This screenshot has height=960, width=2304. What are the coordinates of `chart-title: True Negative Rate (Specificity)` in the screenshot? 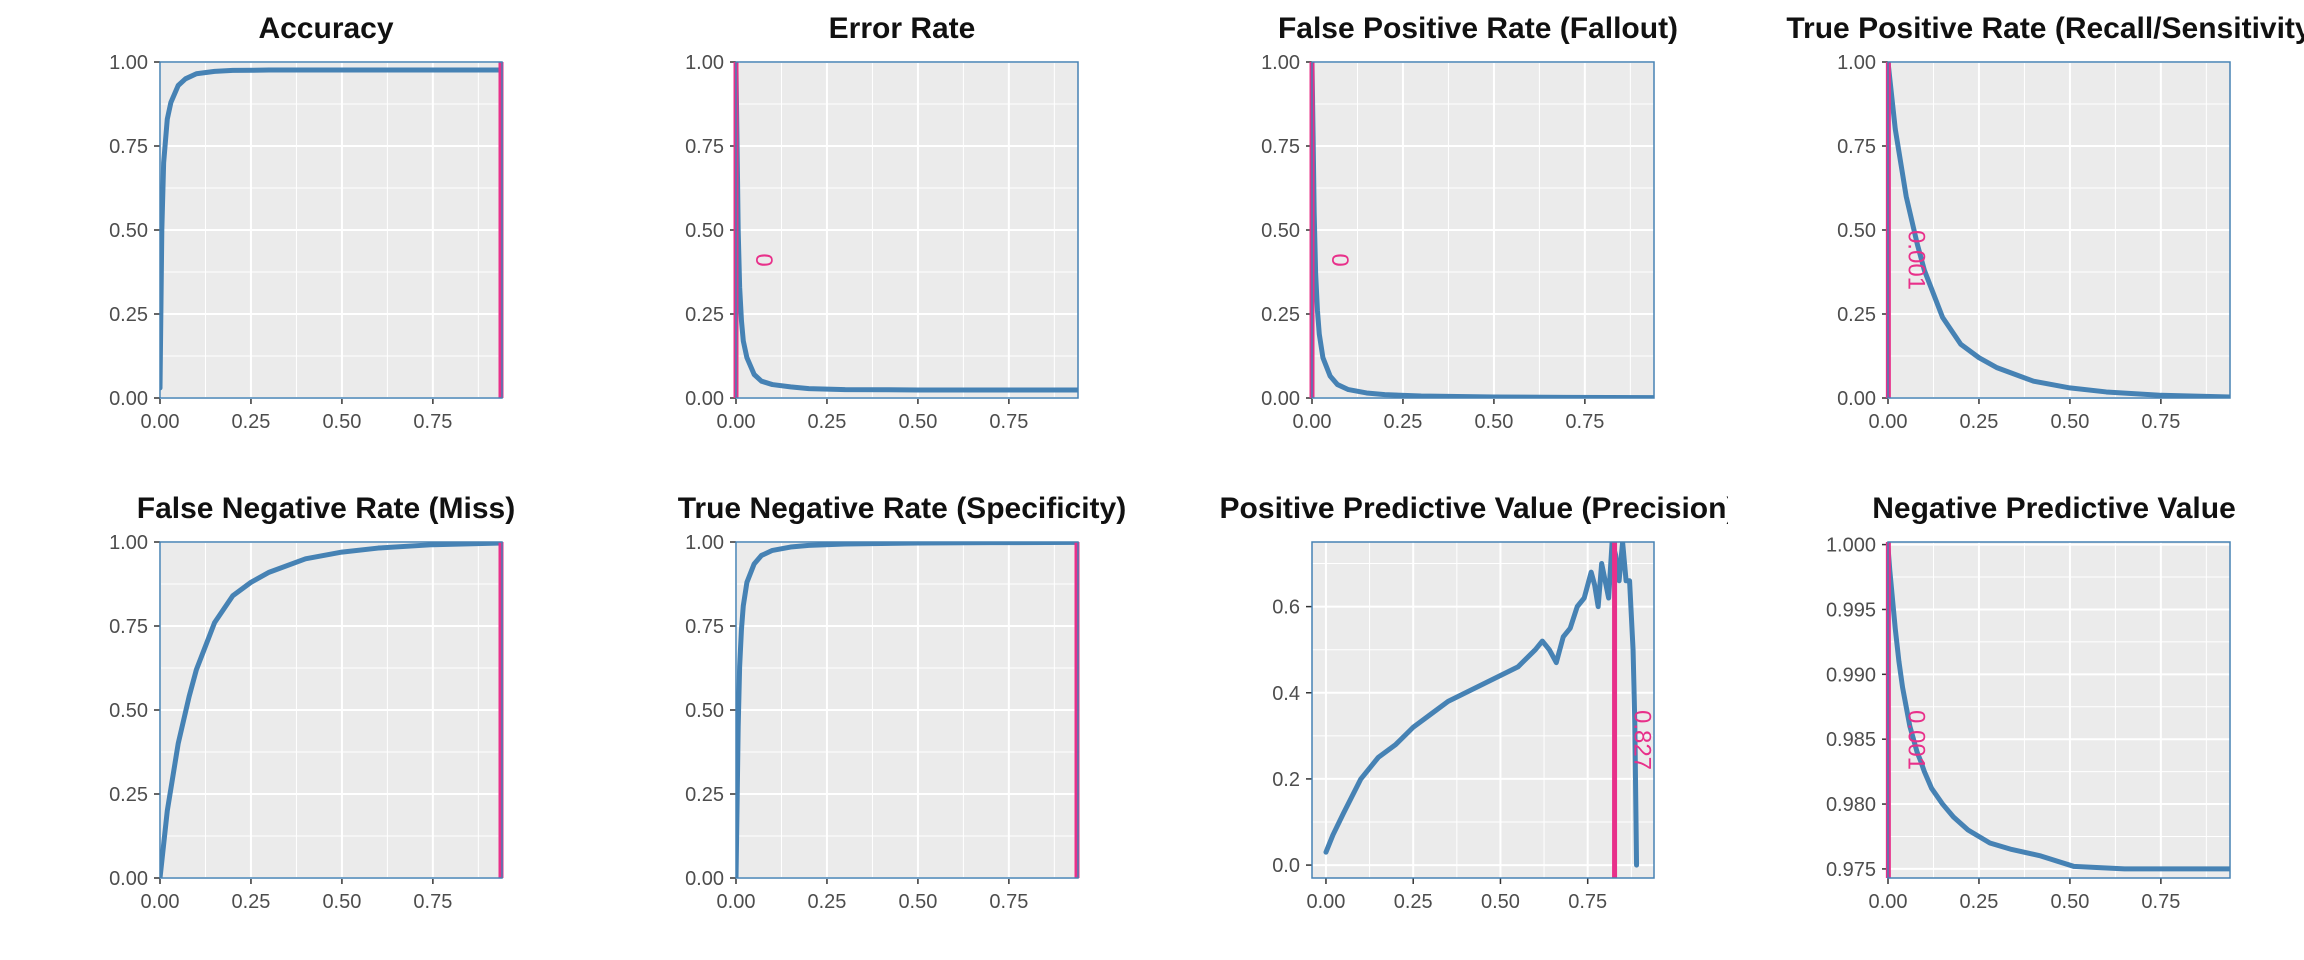 It's located at (902, 508).